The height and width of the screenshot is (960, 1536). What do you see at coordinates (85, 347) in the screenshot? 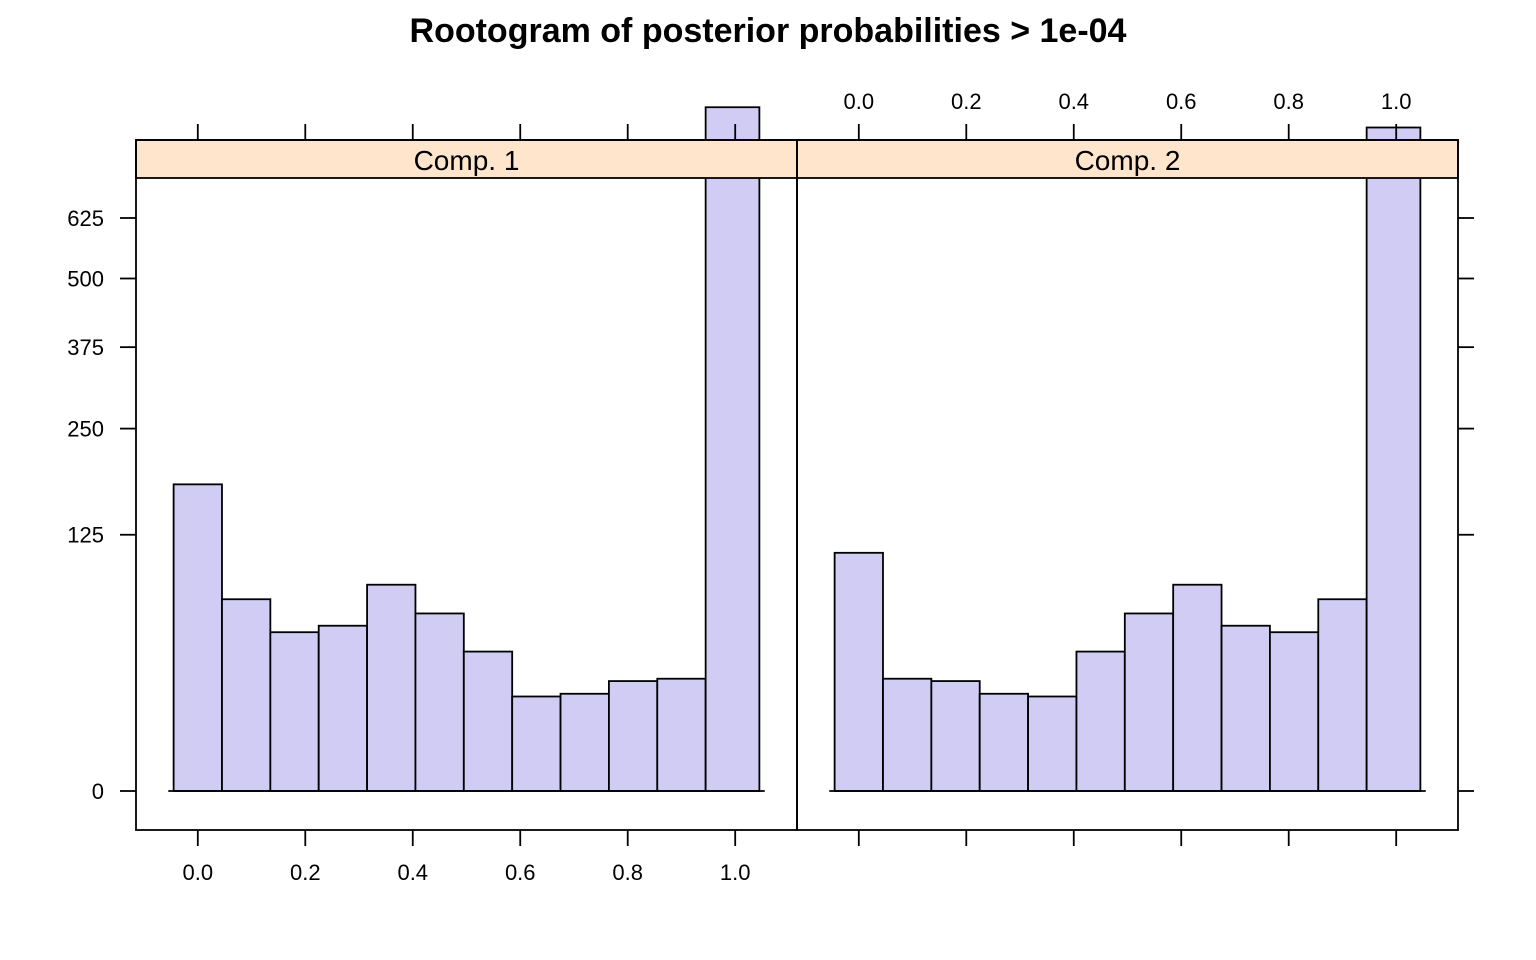
I see `y-tick-label: 375` at bounding box center [85, 347].